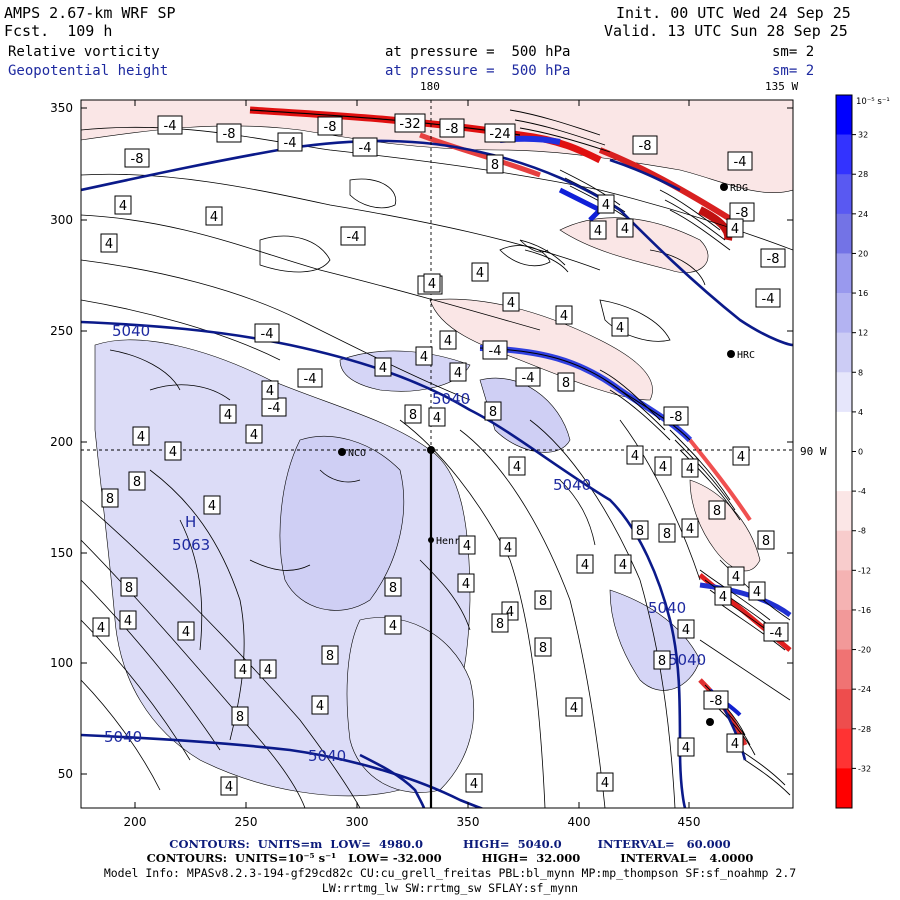 This screenshot has height=900, width=900. What do you see at coordinates (468, 822) in the screenshot?
I see `x-tick-label: 350` at bounding box center [468, 822].